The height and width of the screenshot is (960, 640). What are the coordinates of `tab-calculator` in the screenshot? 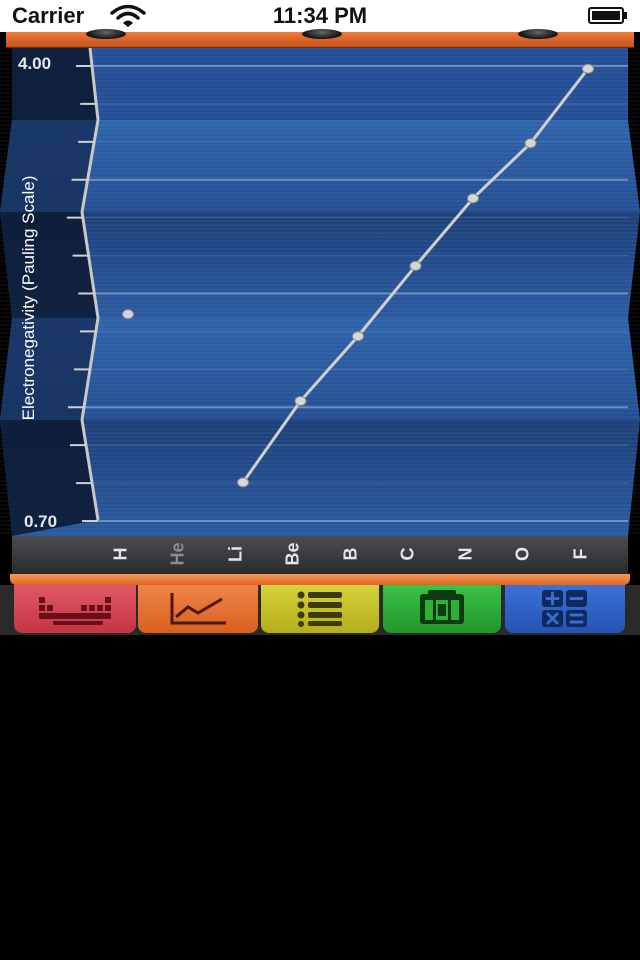 It's located at (565, 609).